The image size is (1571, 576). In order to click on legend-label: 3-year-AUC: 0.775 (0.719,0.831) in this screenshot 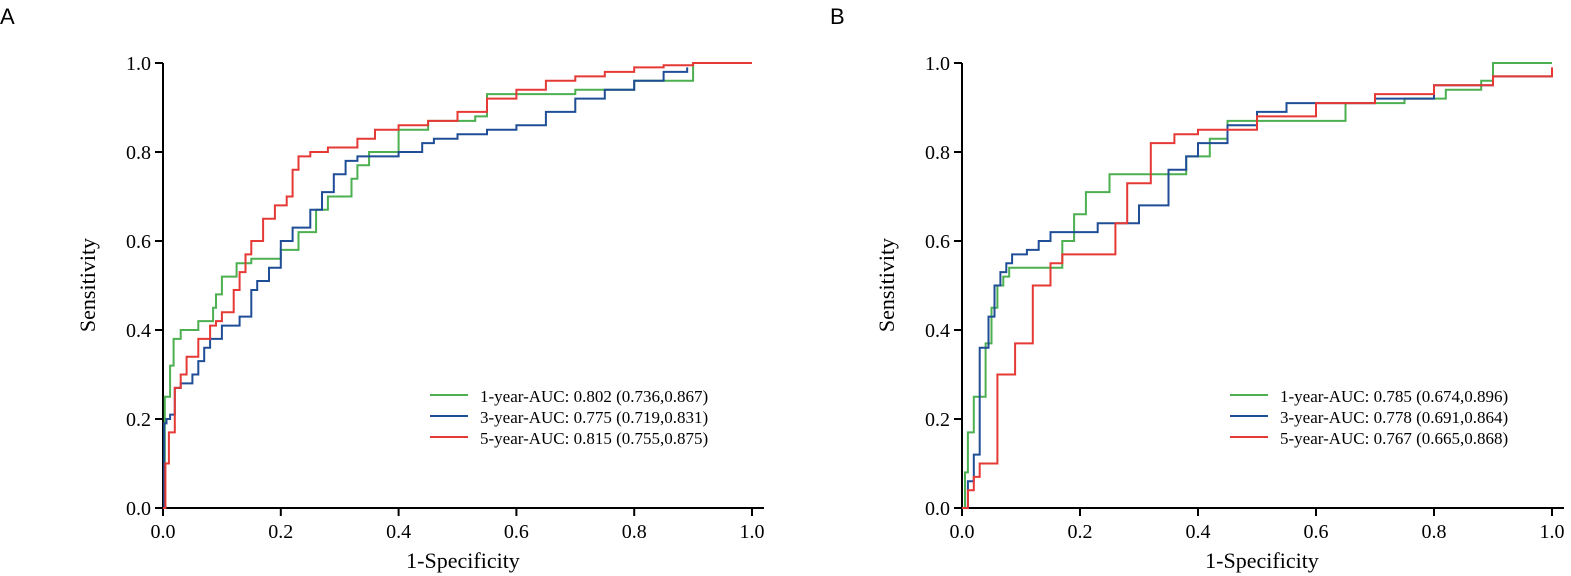, I will do `click(594, 417)`.